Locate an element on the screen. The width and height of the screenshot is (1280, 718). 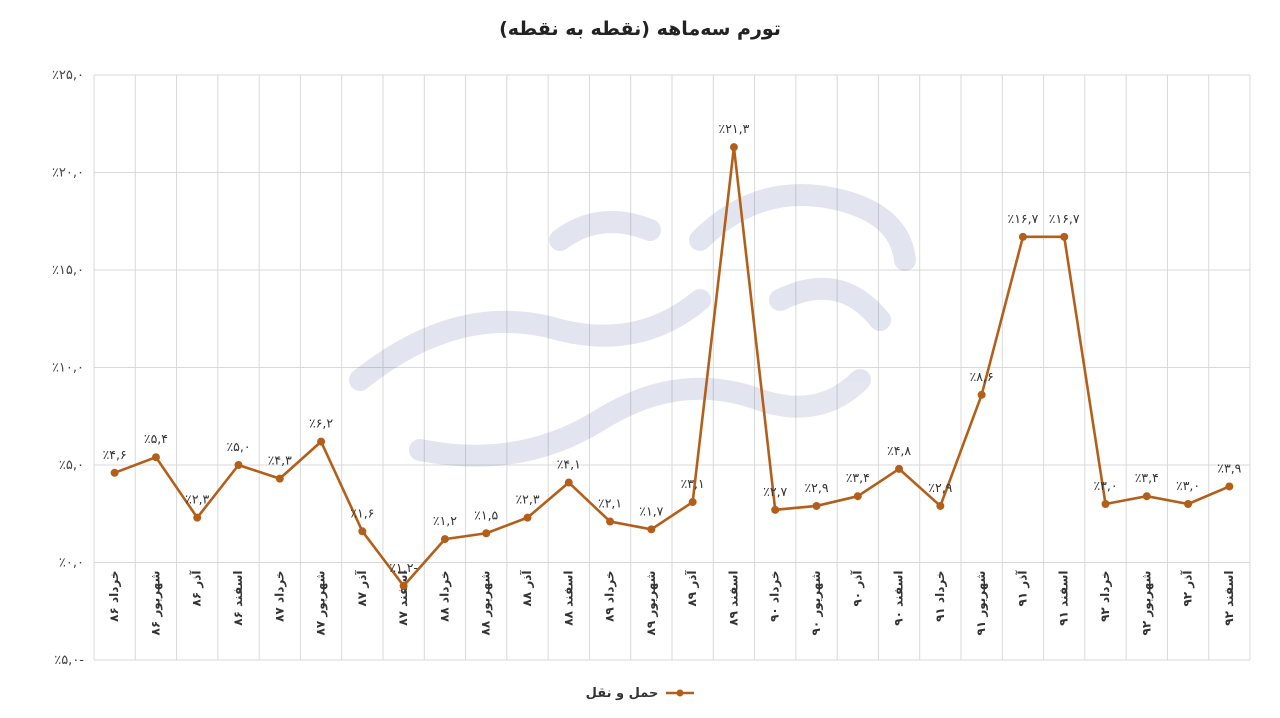
x-tick-label: شهریور ۸۹ is located at coordinates (651, 603).